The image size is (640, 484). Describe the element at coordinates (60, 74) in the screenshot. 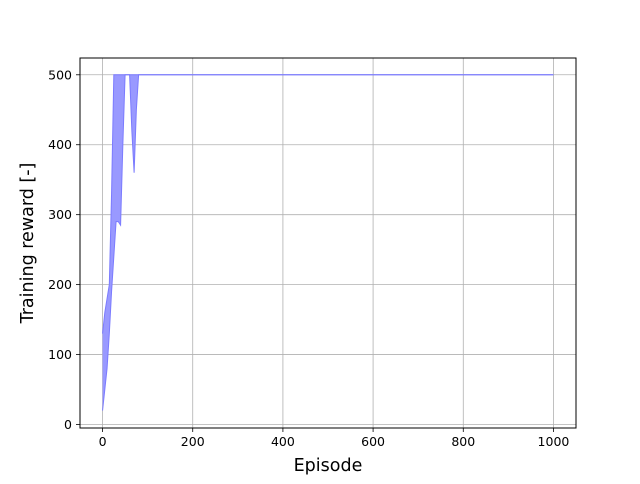

I see `y-tick-label: 500` at that location.